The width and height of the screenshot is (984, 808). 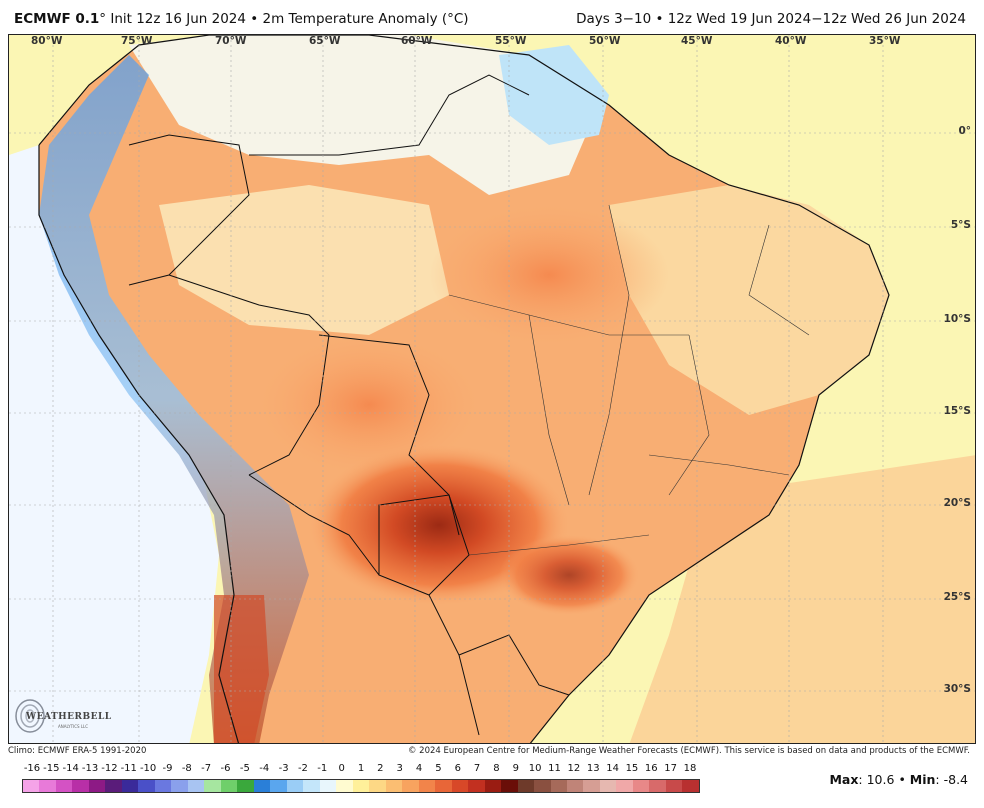 What do you see at coordinates (231, 41) in the screenshot?
I see `lon-label-70w: 70°W` at bounding box center [231, 41].